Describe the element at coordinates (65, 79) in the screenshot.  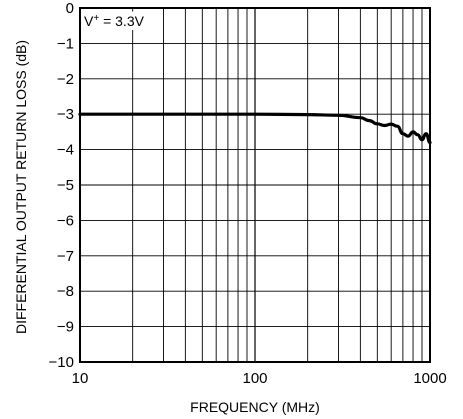
I see `y-tick-label: −2` at that location.